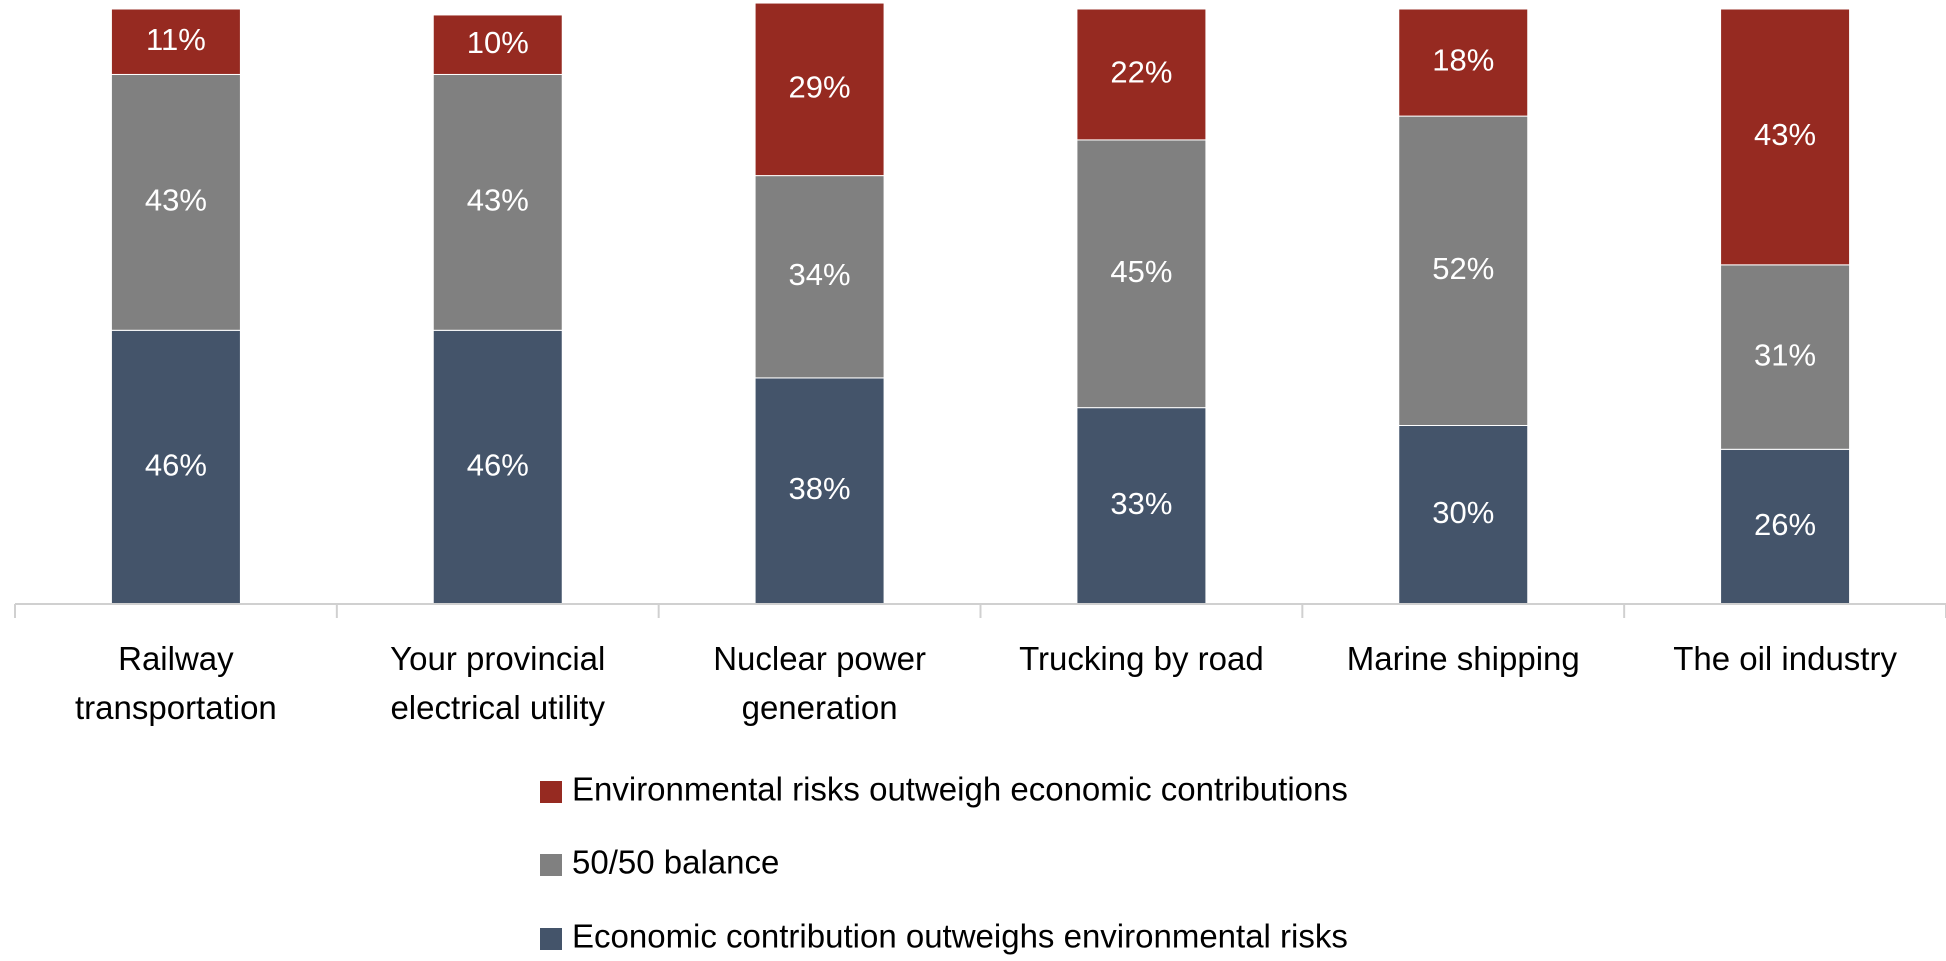 Image resolution: width=1946 pixels, height=961 pixels. I want to click on x-tick-label: The oil industry, so click(1785, 658).